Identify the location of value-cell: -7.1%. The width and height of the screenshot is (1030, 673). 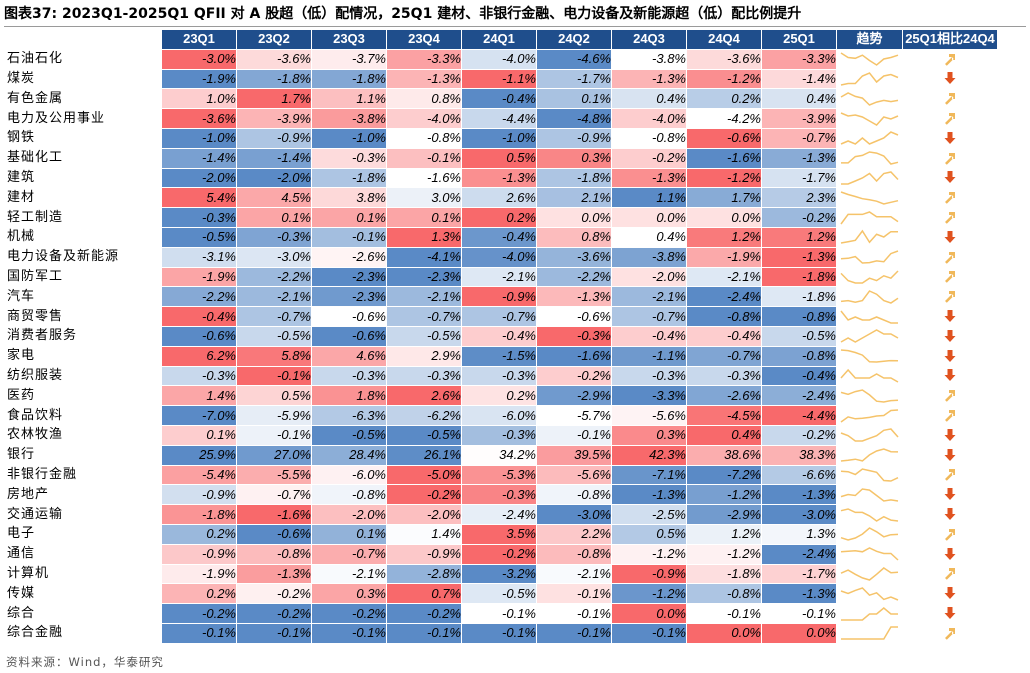
(649, 475).